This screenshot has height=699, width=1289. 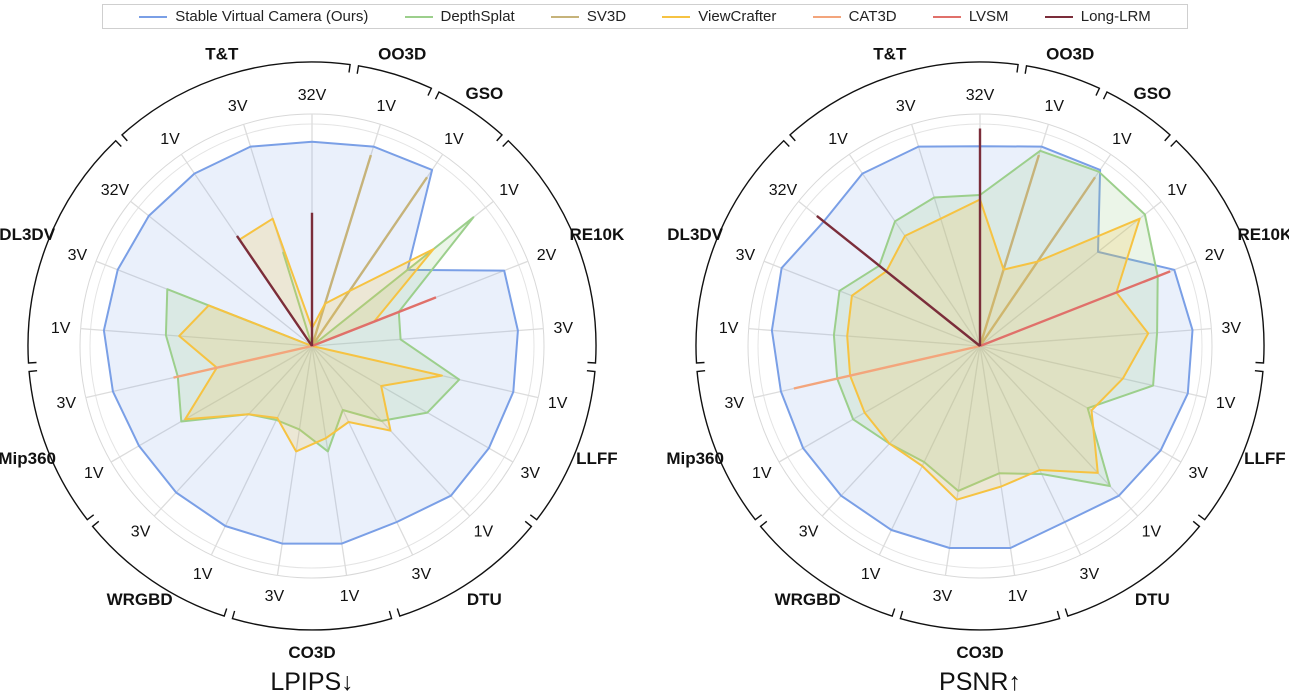 I want to click on legend-label: LVSM, so click(x=988, y=16).